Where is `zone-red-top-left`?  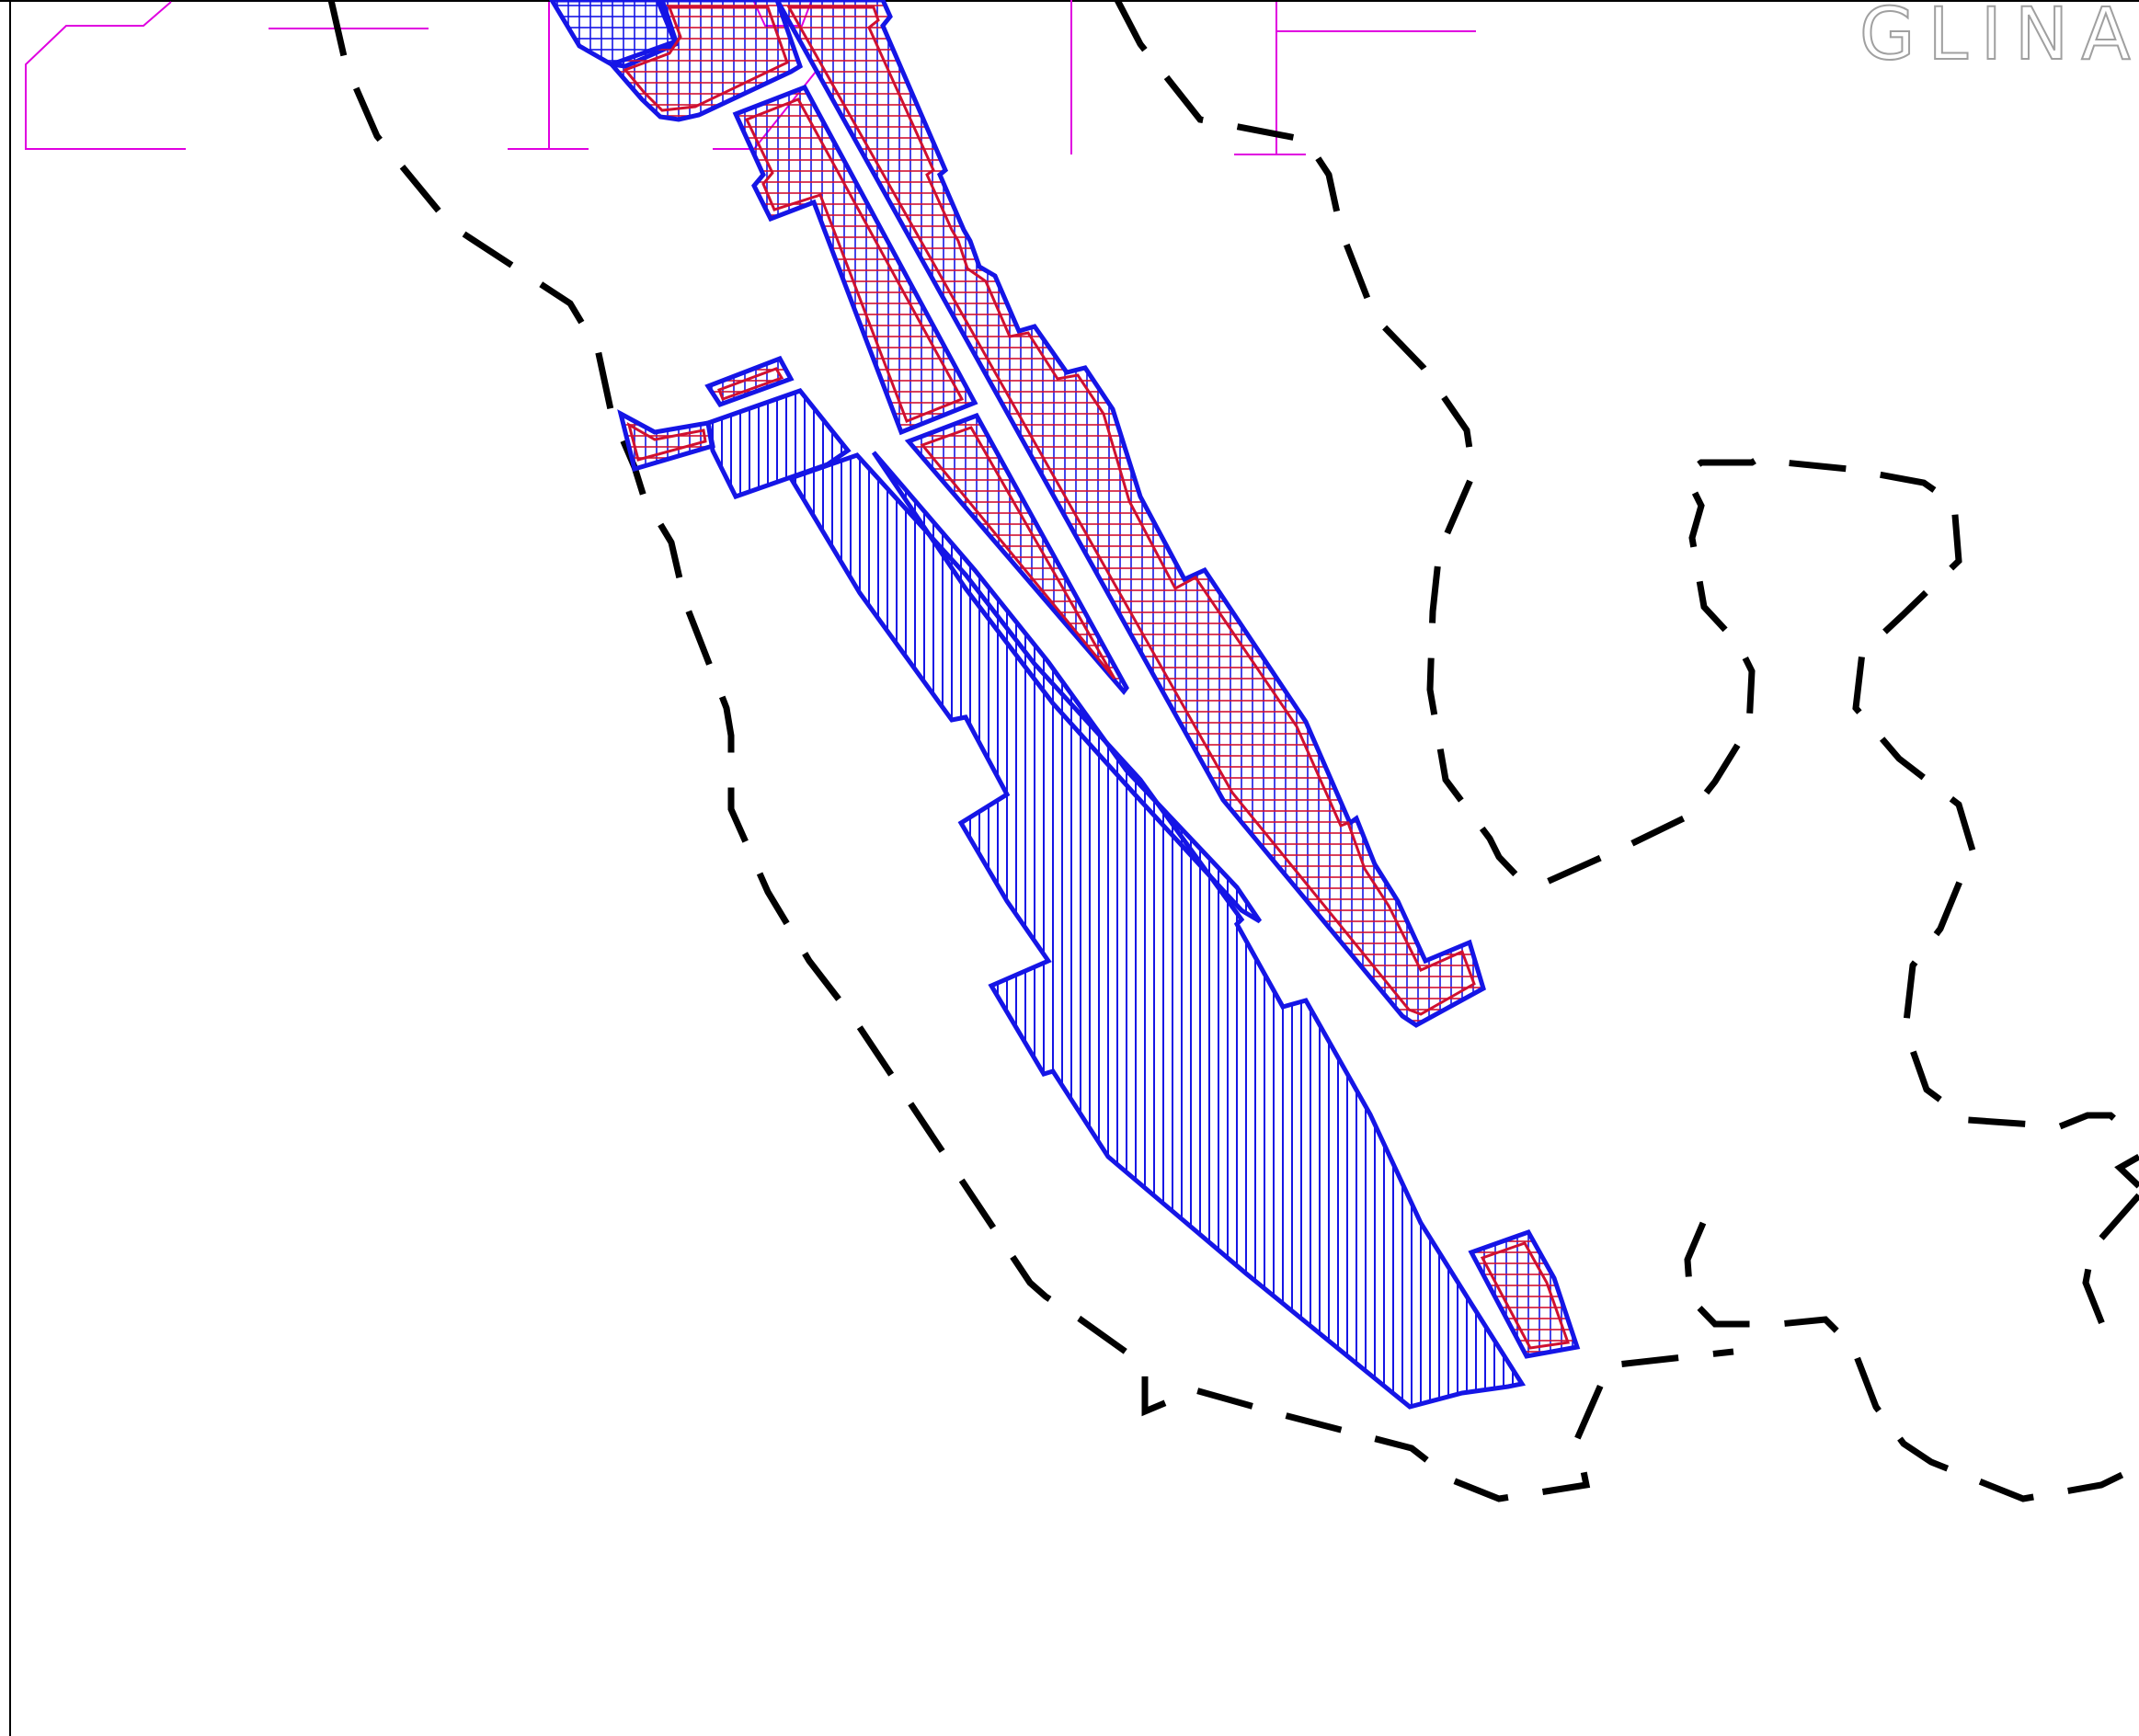 zone-red-top-left is located at coordinates (705, 61).